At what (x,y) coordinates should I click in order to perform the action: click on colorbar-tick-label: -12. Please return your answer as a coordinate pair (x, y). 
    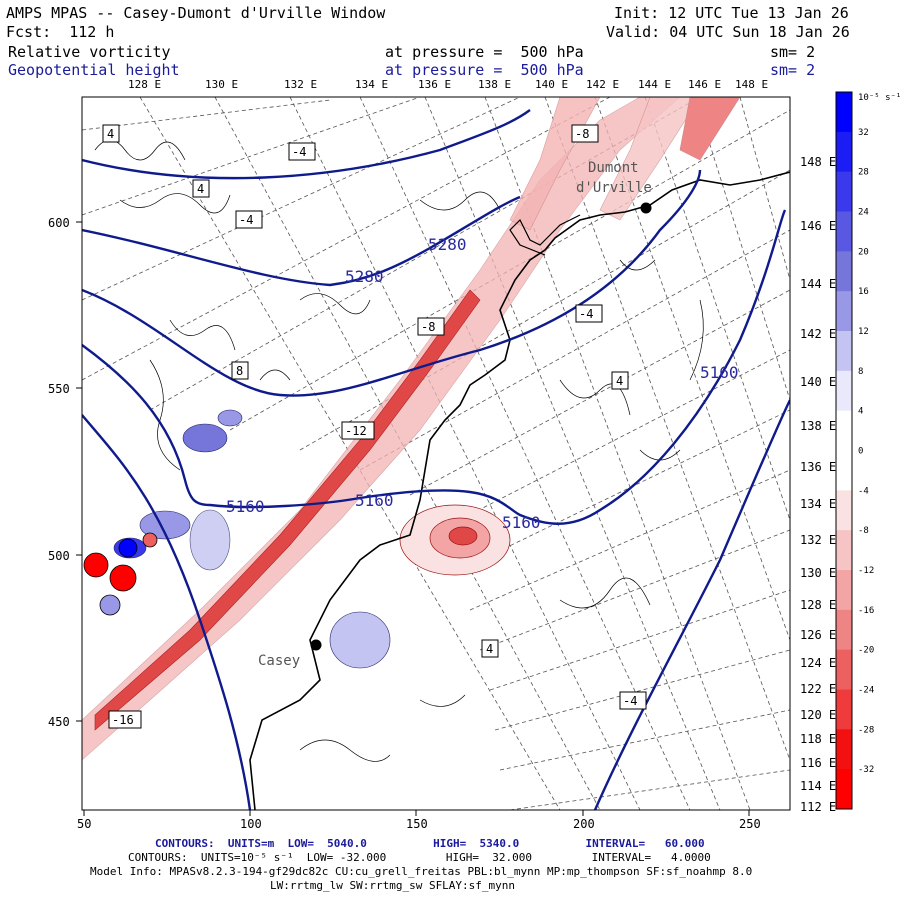
    Looking at the image, I should click on (866, 571).